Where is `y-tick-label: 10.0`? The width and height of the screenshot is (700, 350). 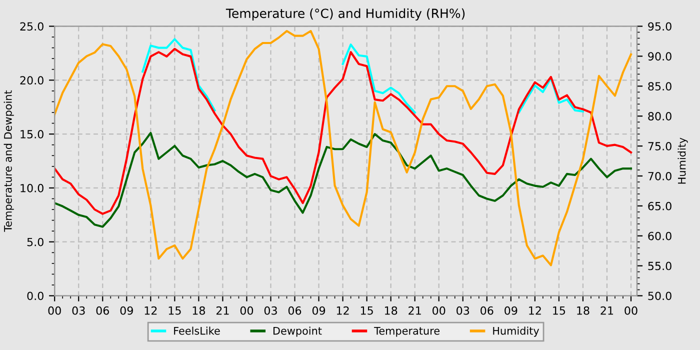 y-tick-label: 10.0 is located at coordinates (32, 188).